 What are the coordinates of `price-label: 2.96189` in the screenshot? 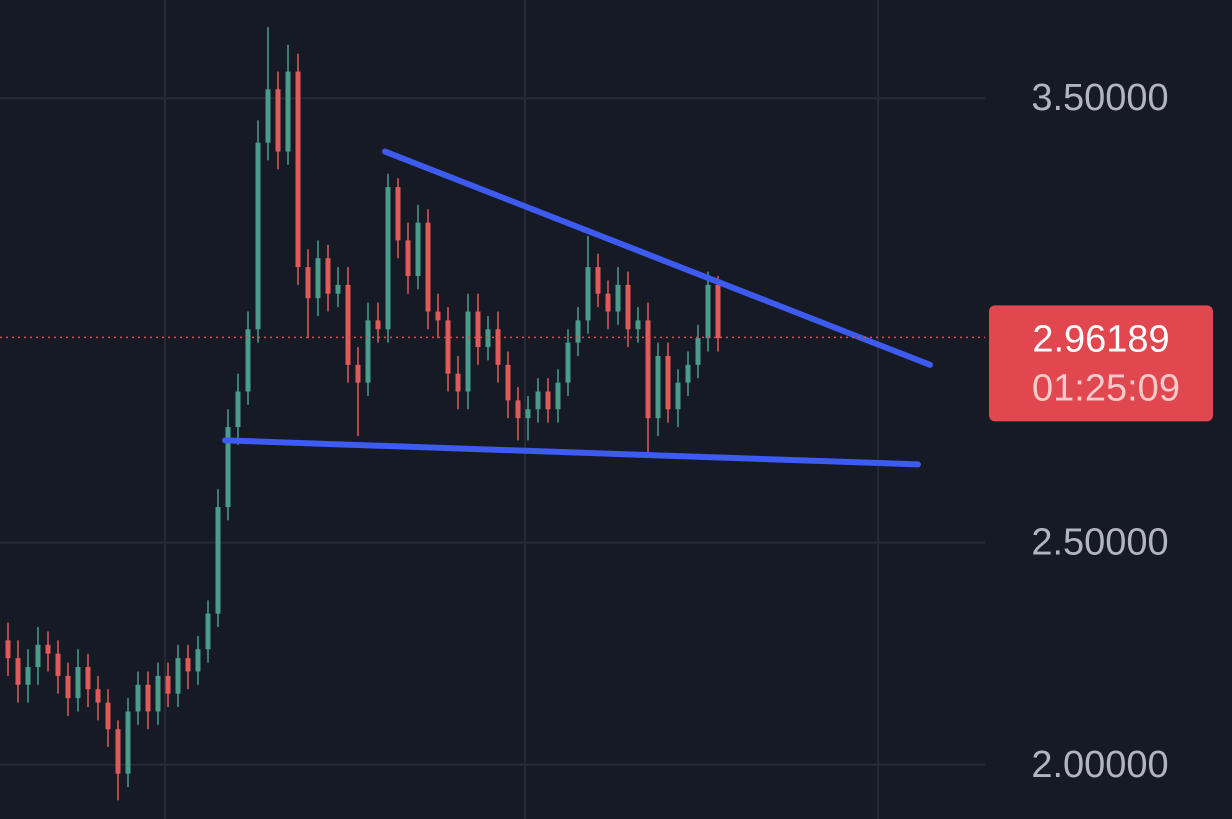 It's located at (1100, 339).